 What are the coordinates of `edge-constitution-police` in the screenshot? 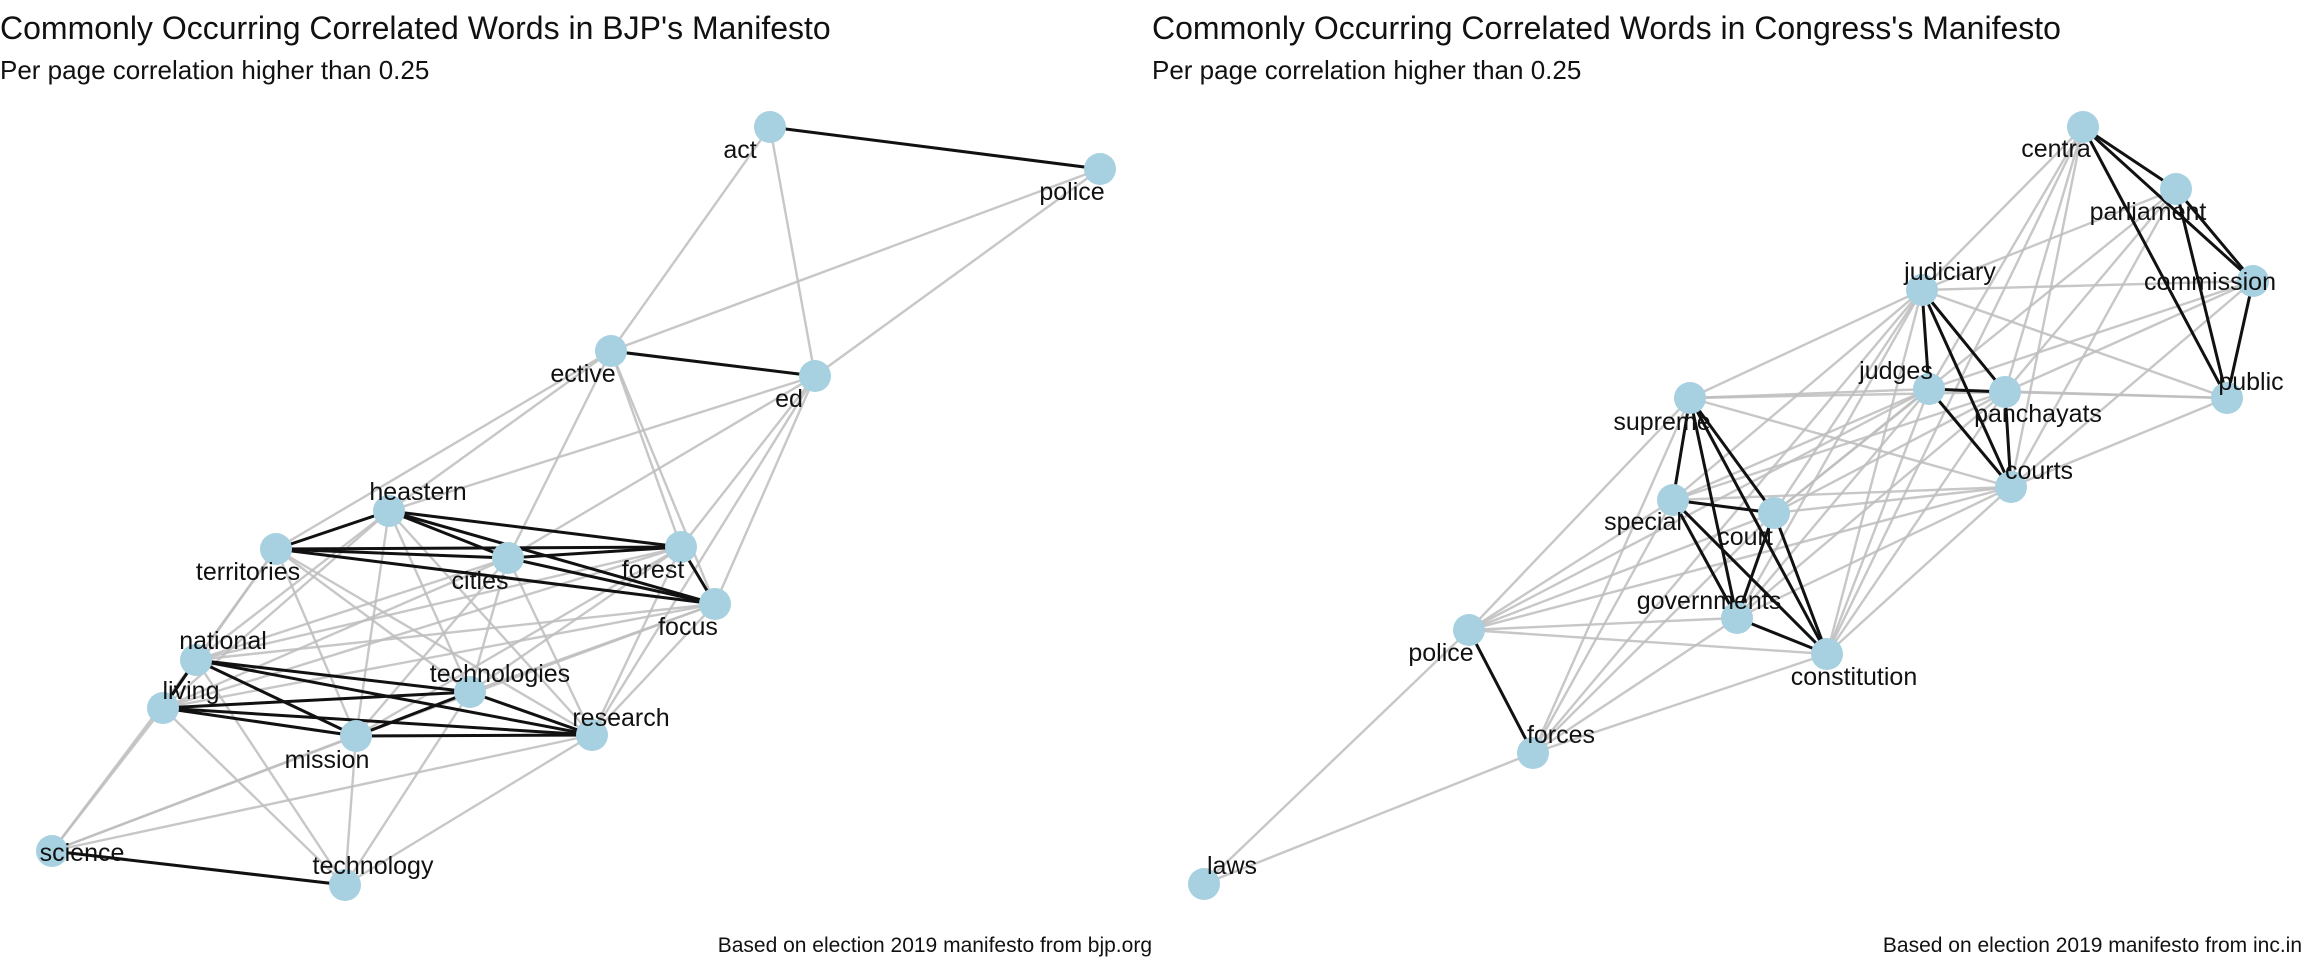 It's located at (1648, 642).